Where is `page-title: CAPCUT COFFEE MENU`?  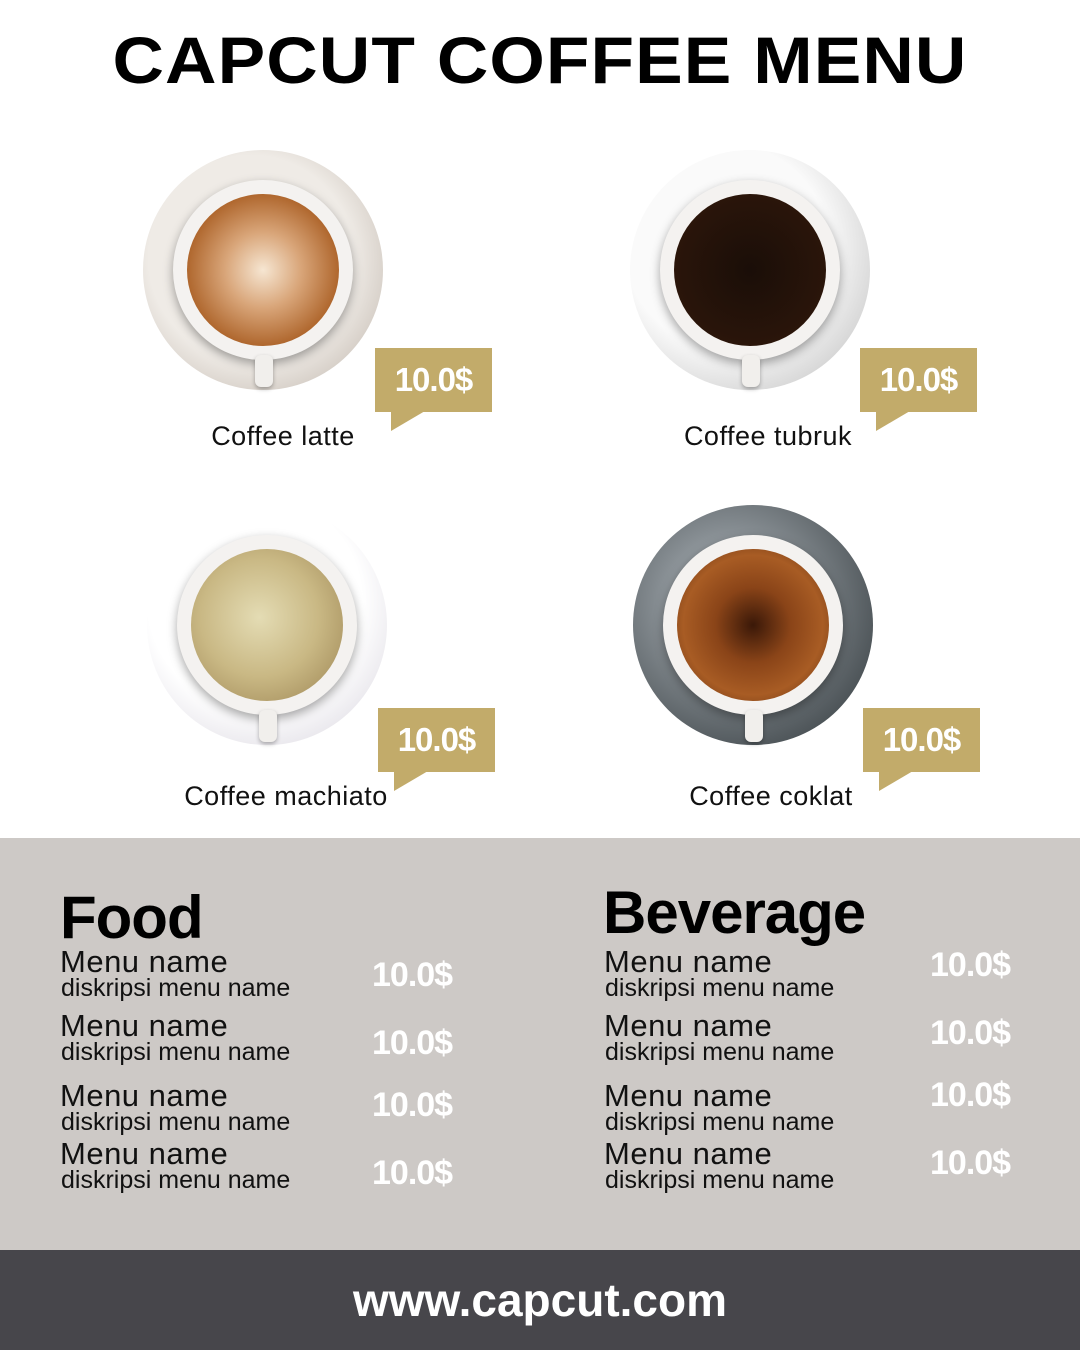 page-title: CAPCUT COFFEE MENU is located at coordinates (540, 60).